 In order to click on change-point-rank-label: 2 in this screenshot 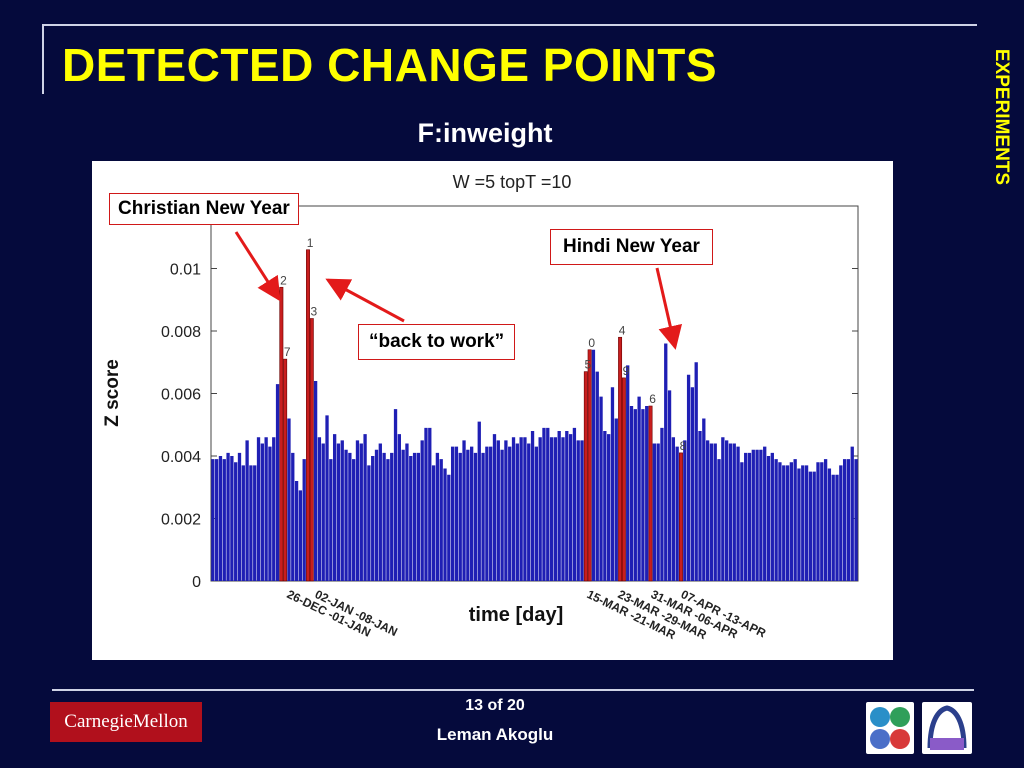, I will do `click(283, 280)`.